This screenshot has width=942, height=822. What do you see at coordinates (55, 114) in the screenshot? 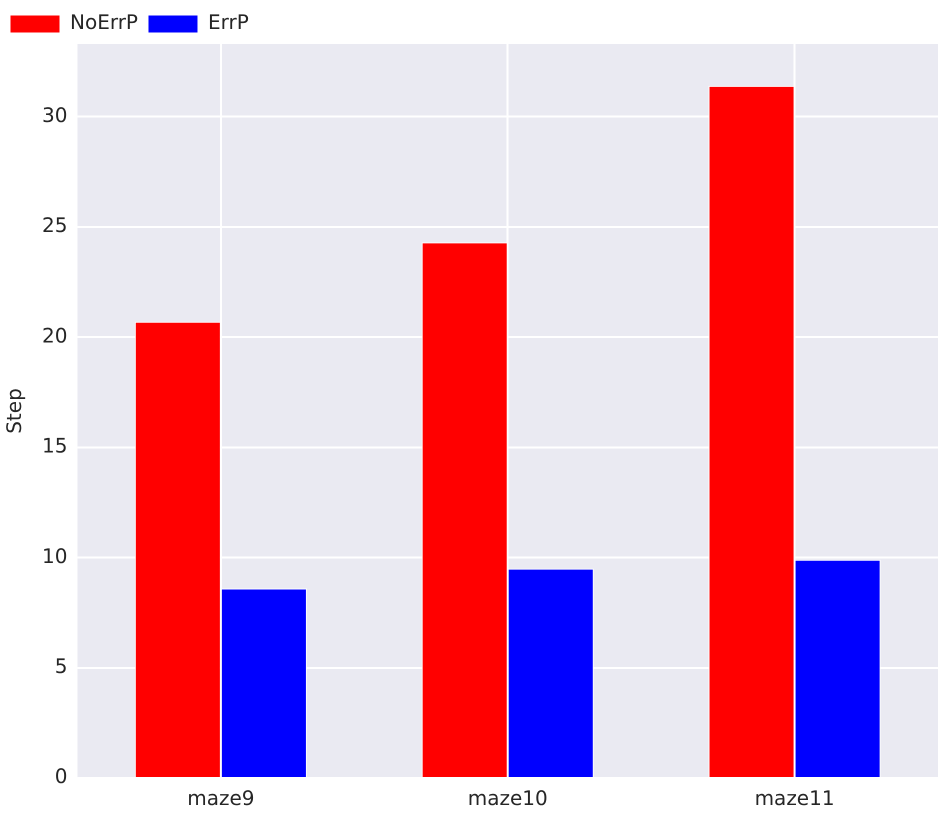
I see `y-tick-label: 30` at bounding box center [55, 114].